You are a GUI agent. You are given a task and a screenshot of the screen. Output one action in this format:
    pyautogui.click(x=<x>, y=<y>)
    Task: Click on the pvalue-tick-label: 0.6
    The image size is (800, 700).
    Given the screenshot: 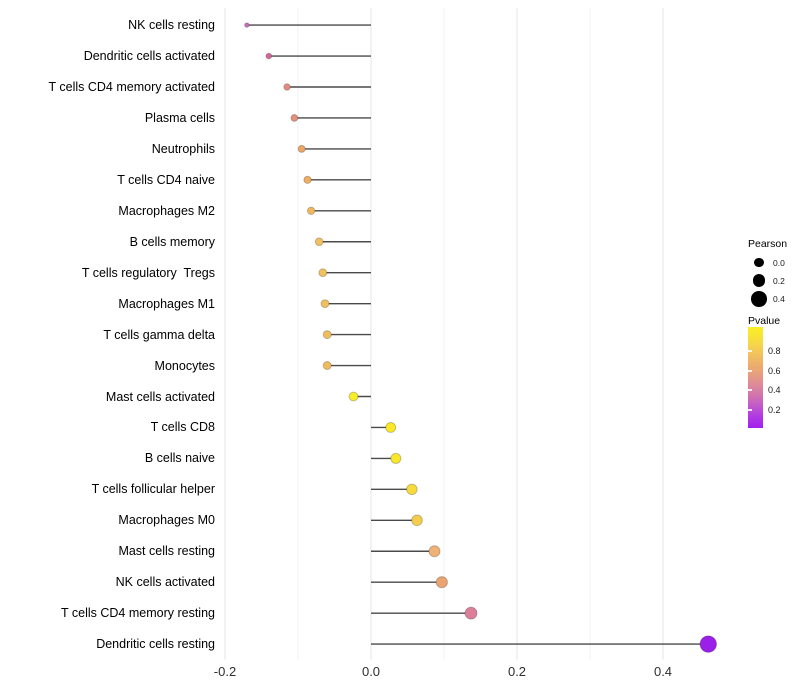 What is the action you would take?
    pyautogui.click(x=774, y=371)
    